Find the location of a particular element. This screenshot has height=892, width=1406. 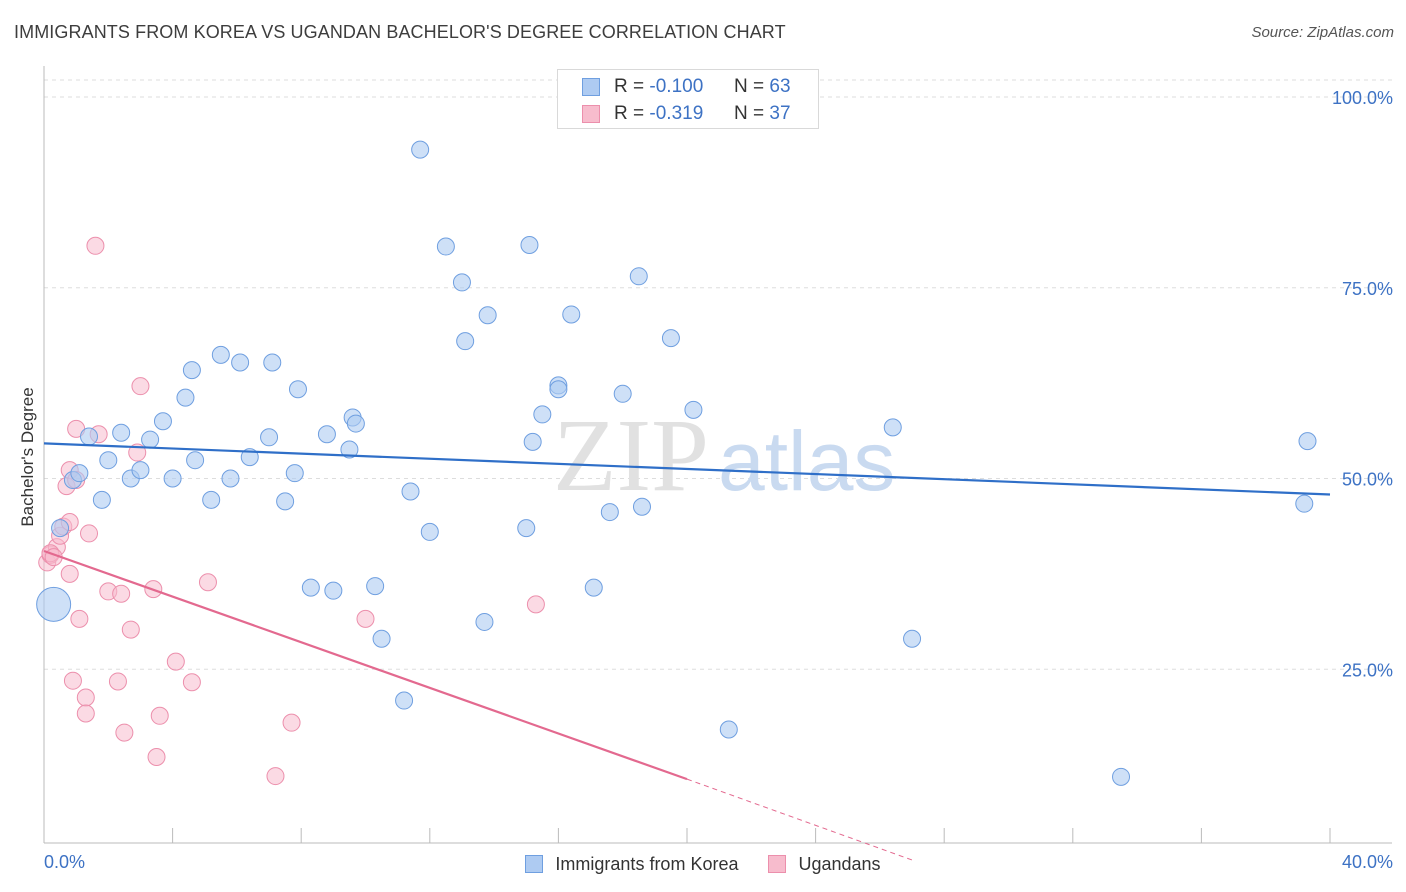

n-value-uganda: 37 is located at coordinates (780, 113).